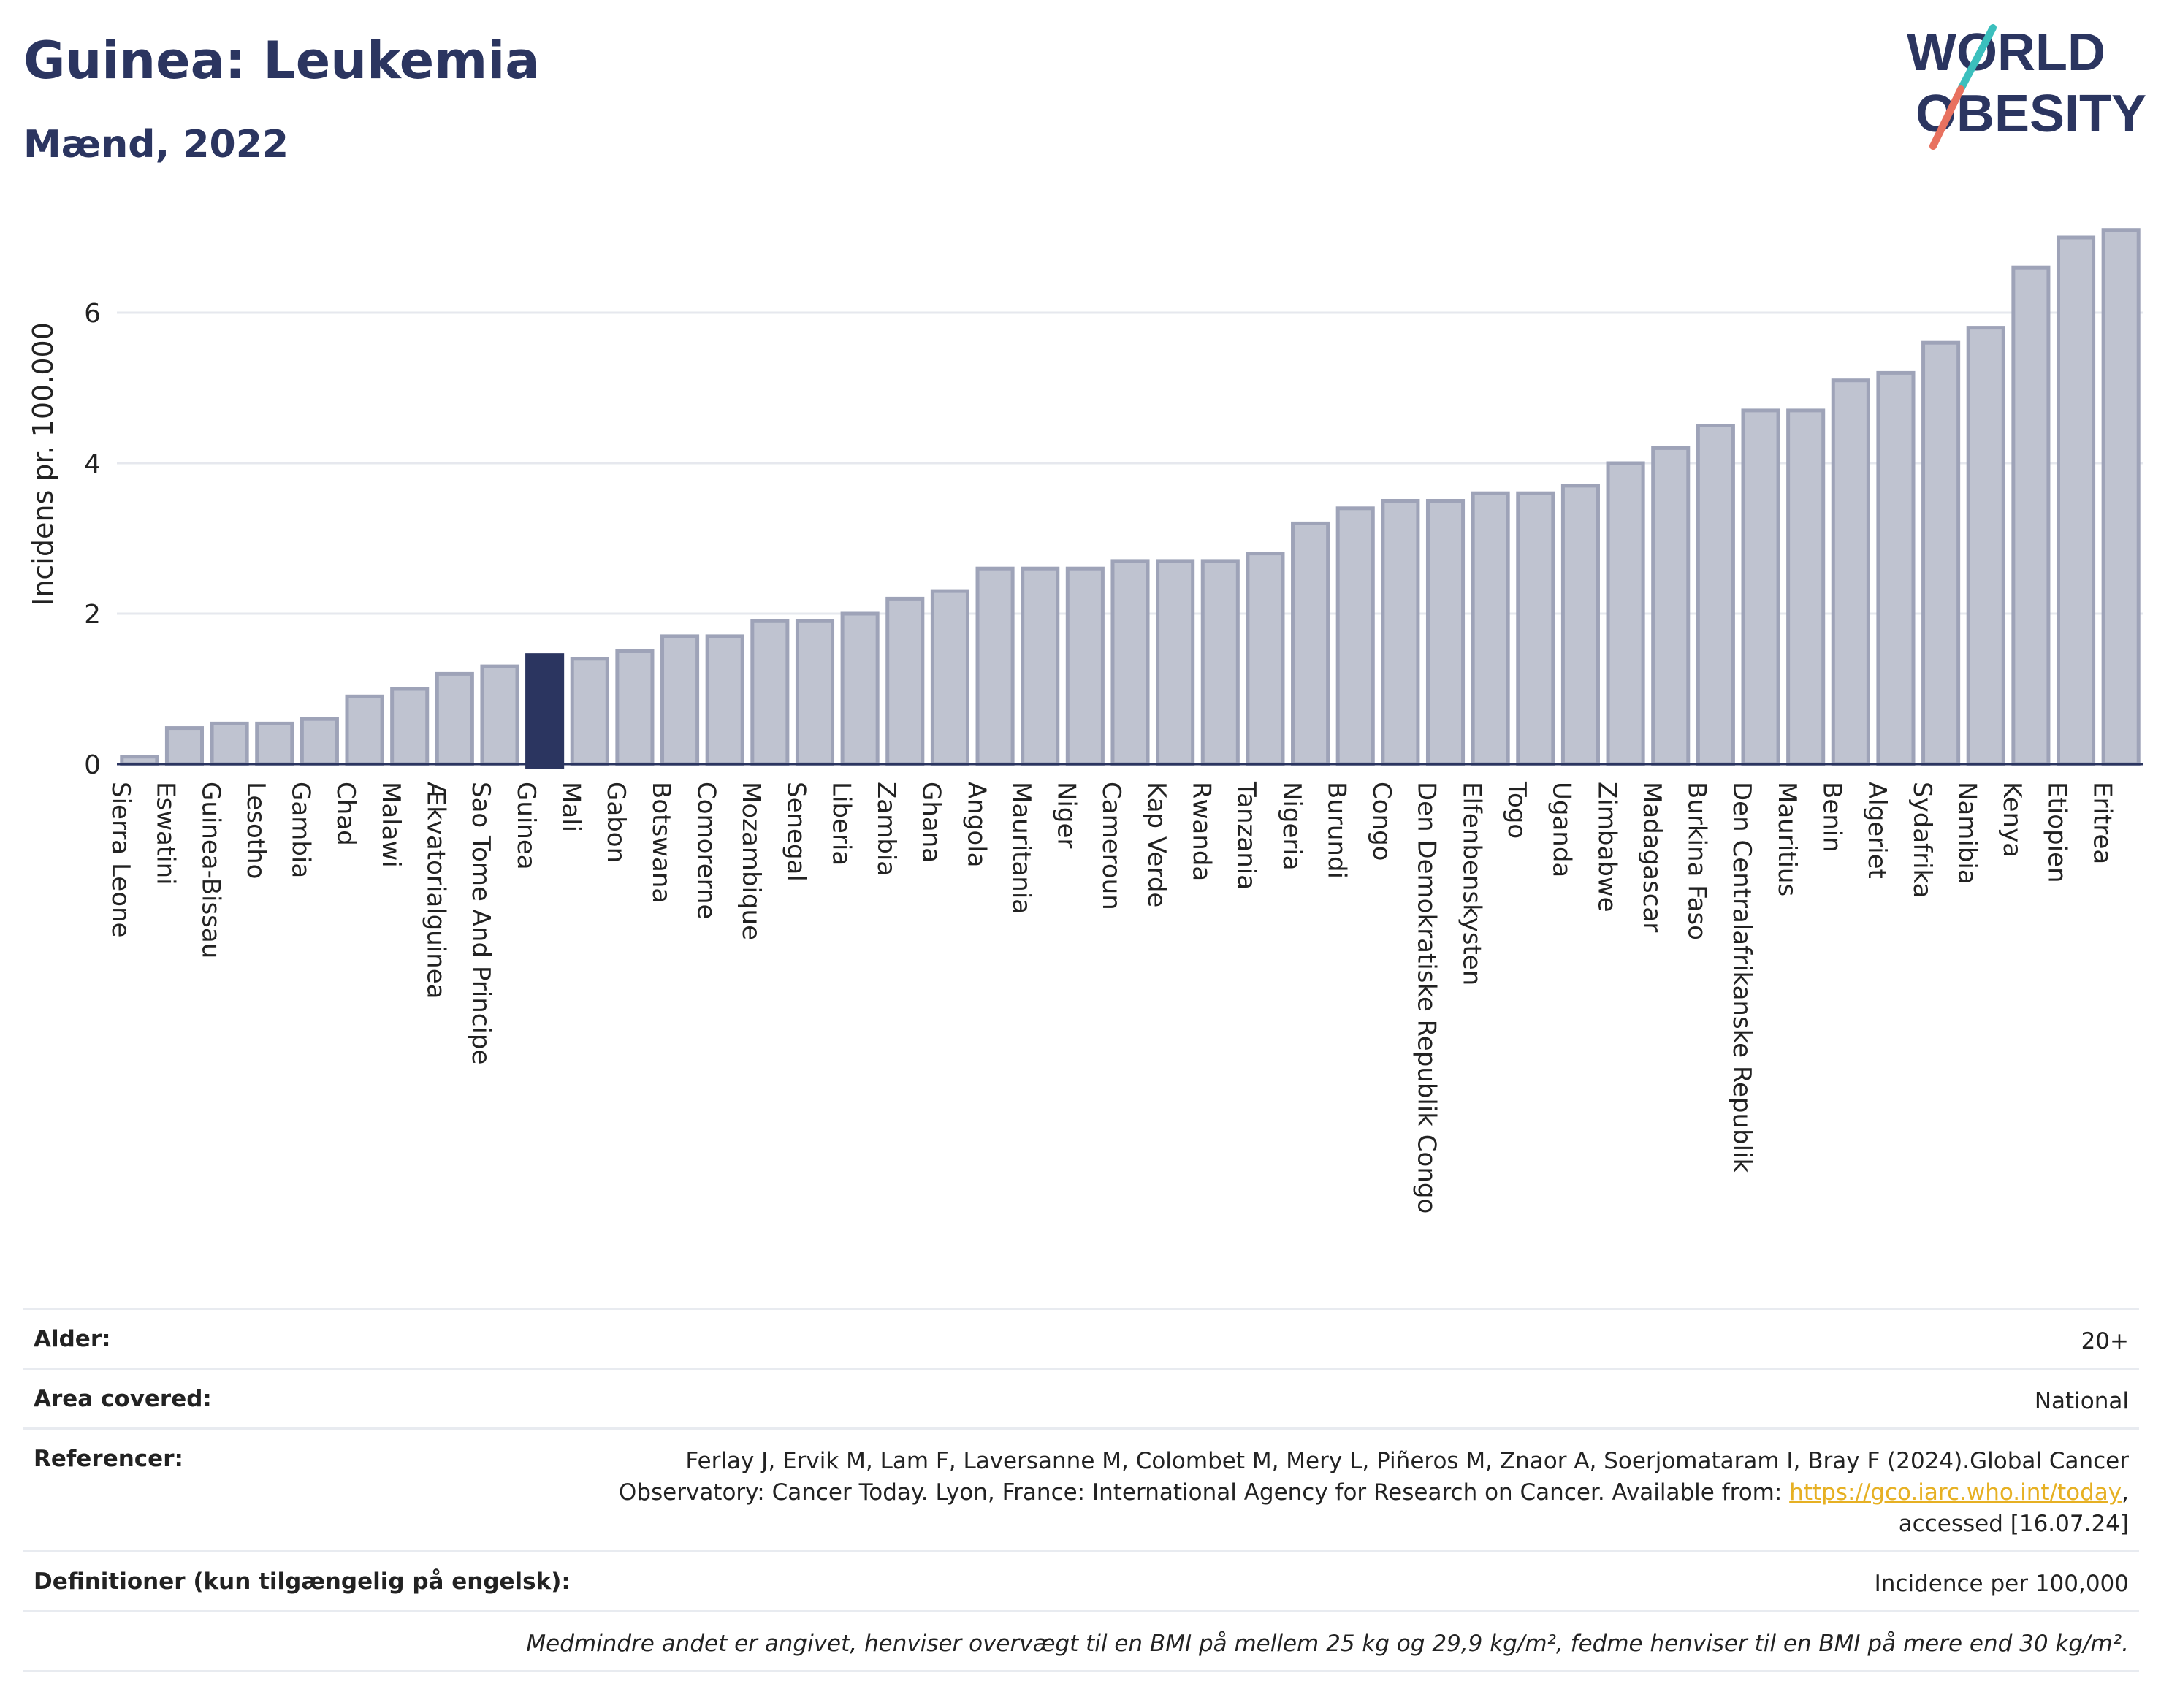 This screenshot has height=1708, width=2161. I want to click on x-tick-label: Burundi, so click(1336, 831).